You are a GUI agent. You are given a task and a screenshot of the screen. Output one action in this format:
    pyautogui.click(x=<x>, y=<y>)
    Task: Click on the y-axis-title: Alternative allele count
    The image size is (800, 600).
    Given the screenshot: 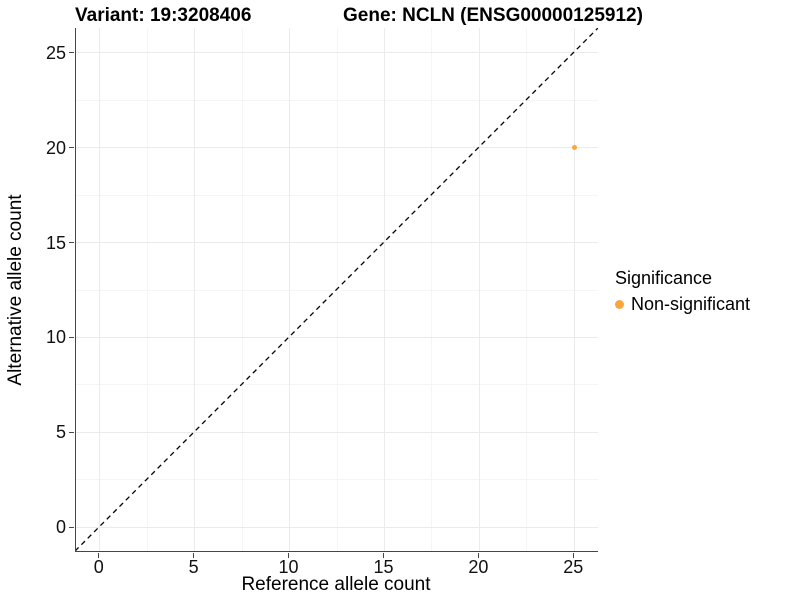 What is the action you would take?
    pyautogui.click(x=15, y=290)
    